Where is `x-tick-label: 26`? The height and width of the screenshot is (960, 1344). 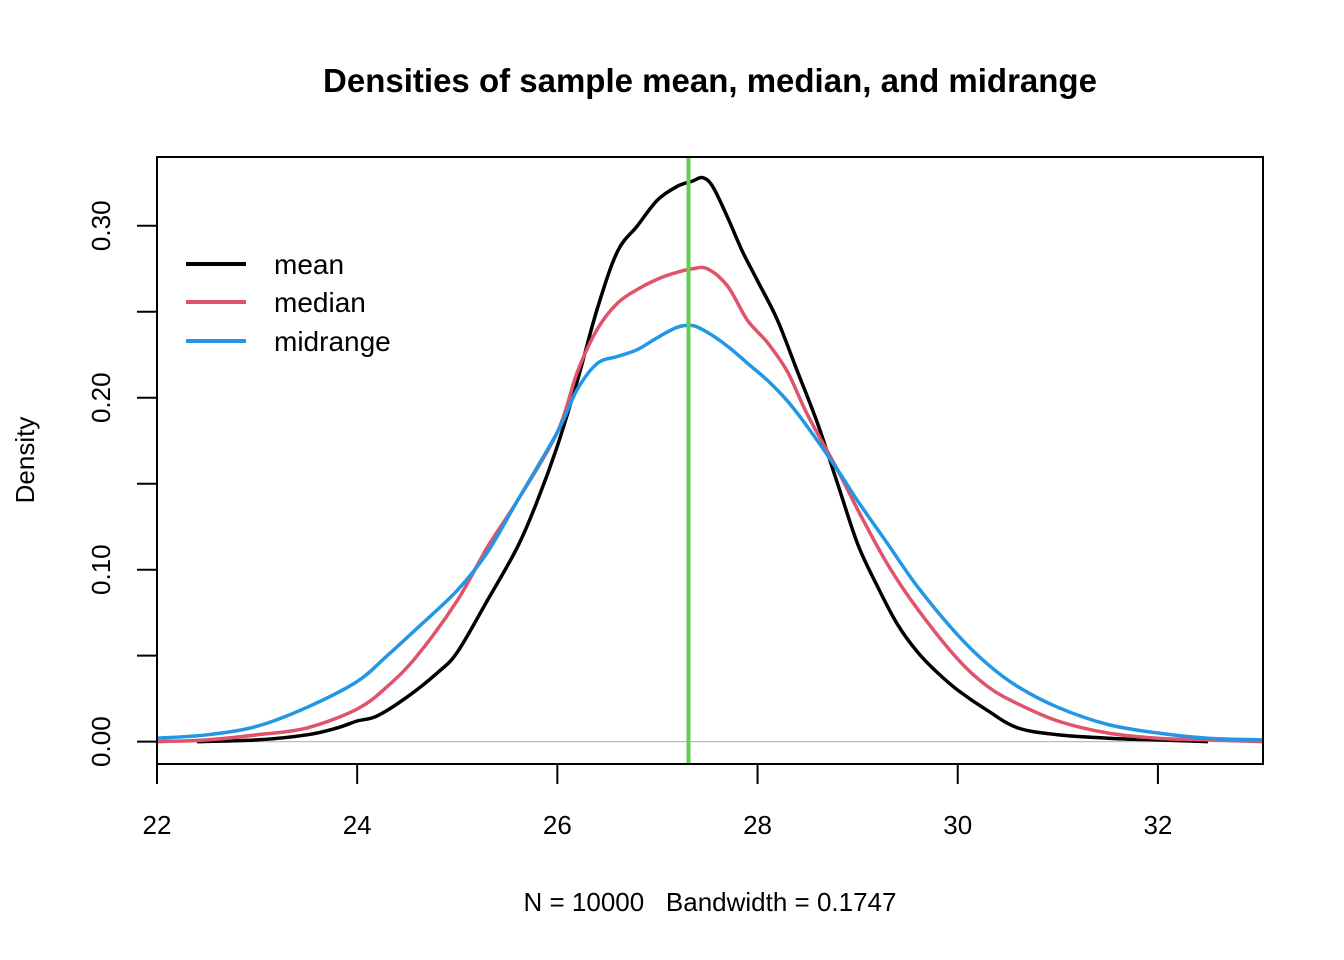 x-tick-label: 26 is located at coordinates (557, 825).